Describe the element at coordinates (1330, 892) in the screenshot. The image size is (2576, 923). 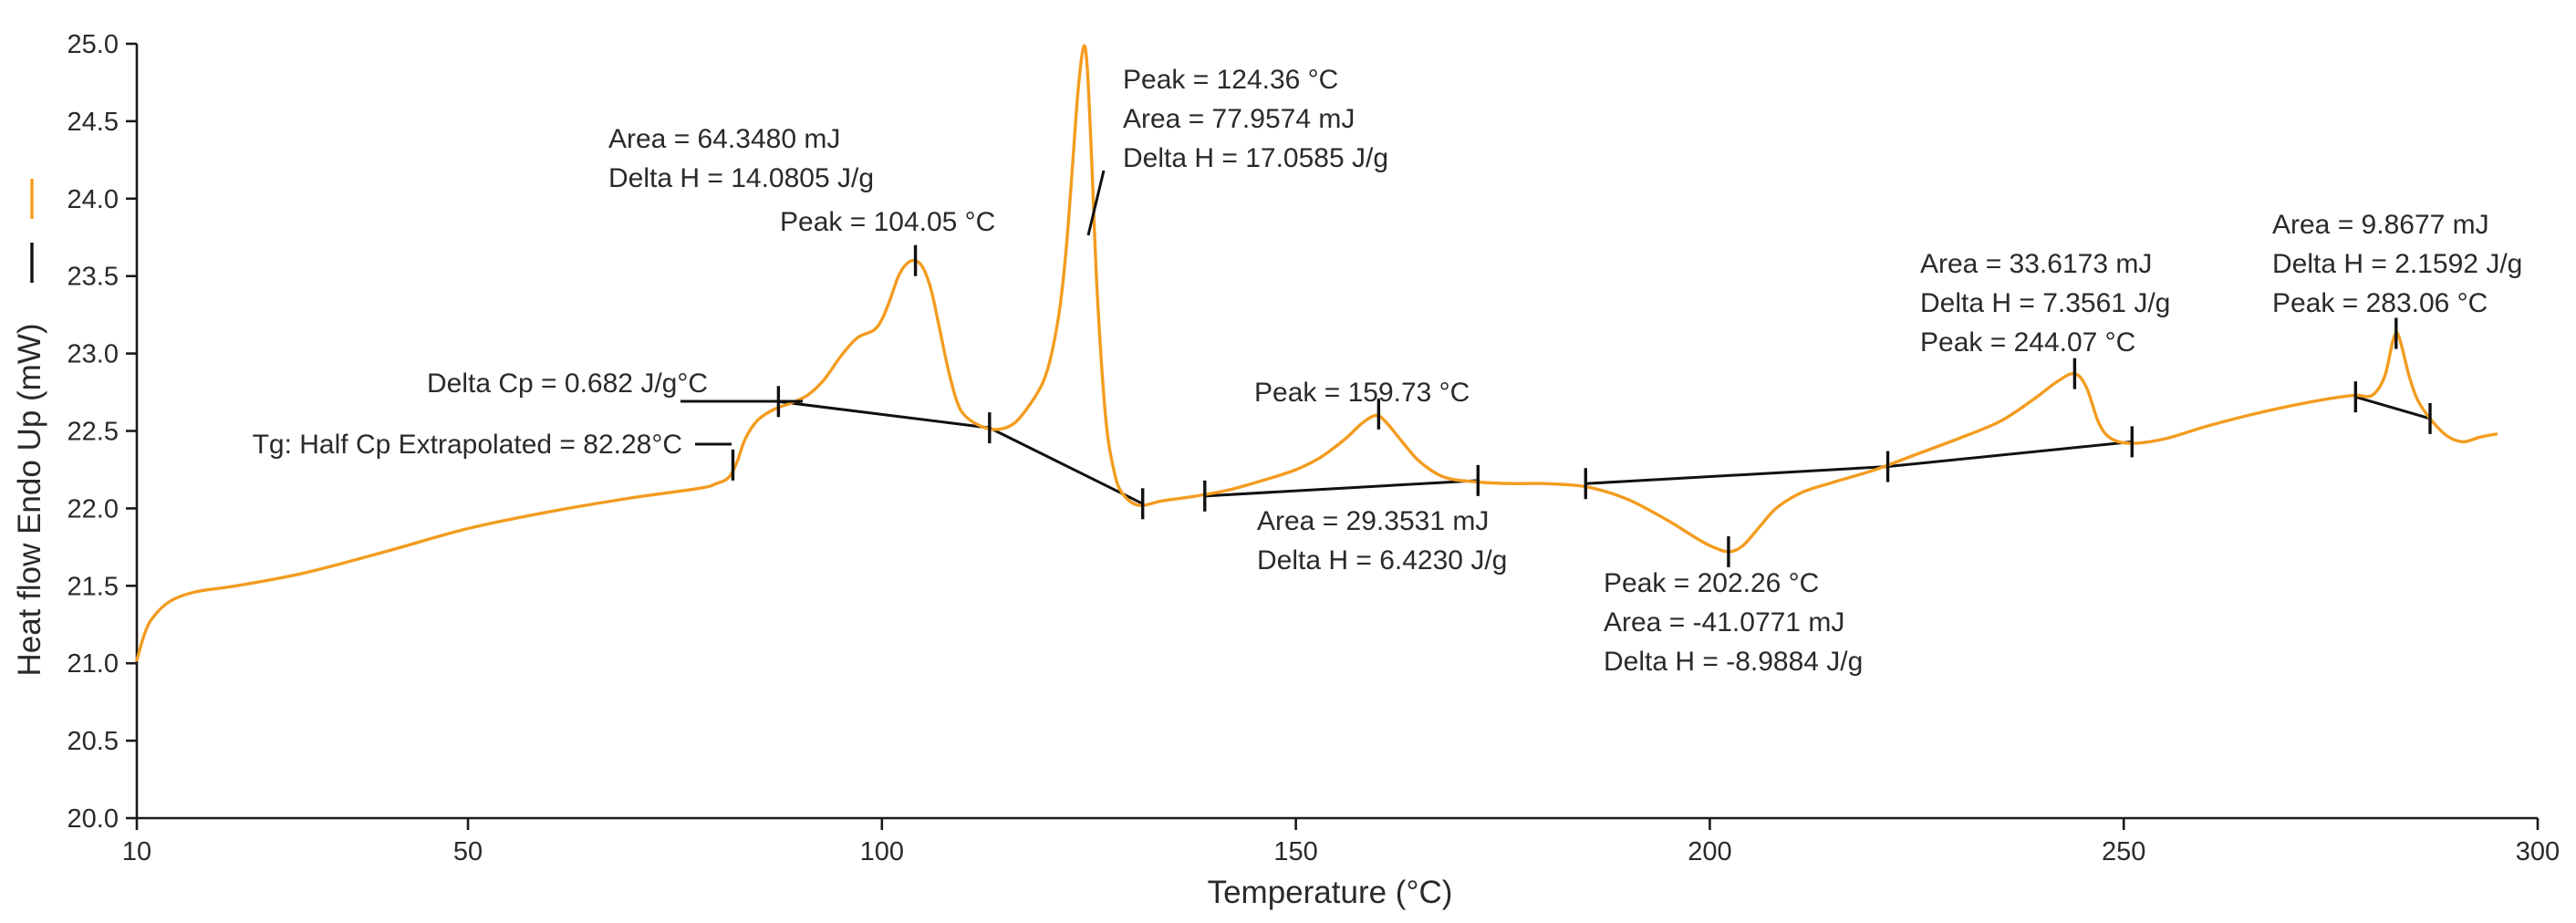
I see `x-axis-title: Temperature (°C)` at that location.